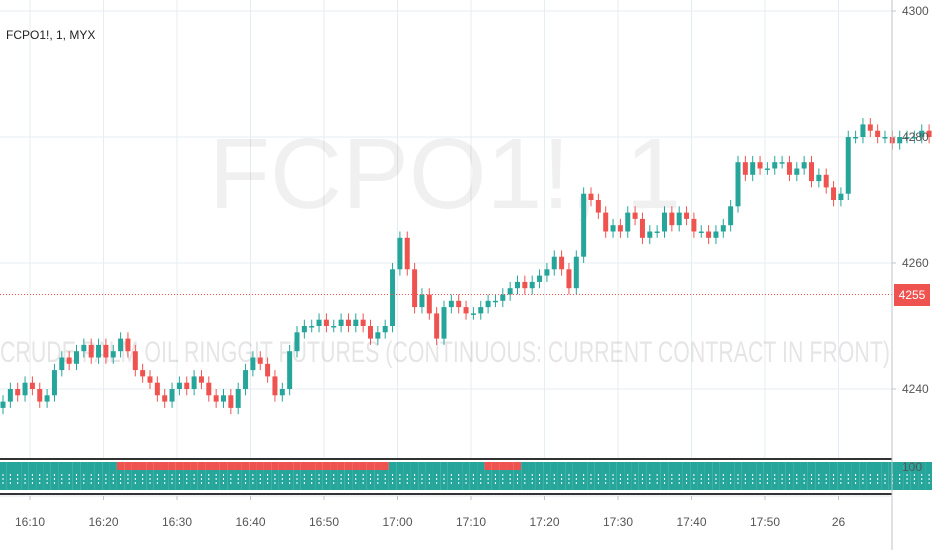 The height and width of the screenshot is (550, 932). What do you see at coordinates (910, 200) in the screenshot?
I see `price-axis: 4300 4280 4260 4240` at bounding box center [910, 200].